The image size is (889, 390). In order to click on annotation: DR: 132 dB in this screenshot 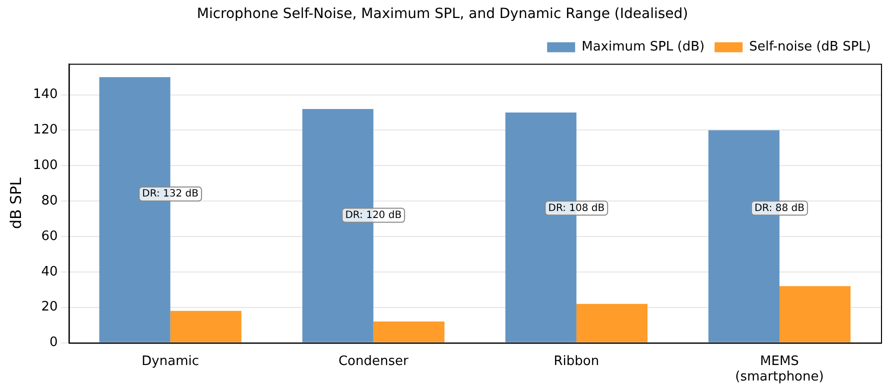, I will do `click(170, 194)`.